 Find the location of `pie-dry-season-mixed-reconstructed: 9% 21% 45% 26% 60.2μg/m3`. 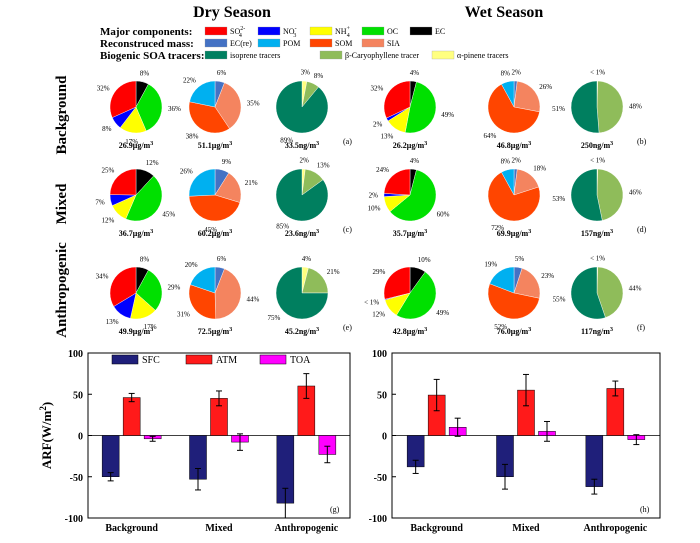

pie-dry-season-mixed-reconstructed: 9% 21% 45% 26% 60.2μg/m3 is located at coordinates (219, 198).